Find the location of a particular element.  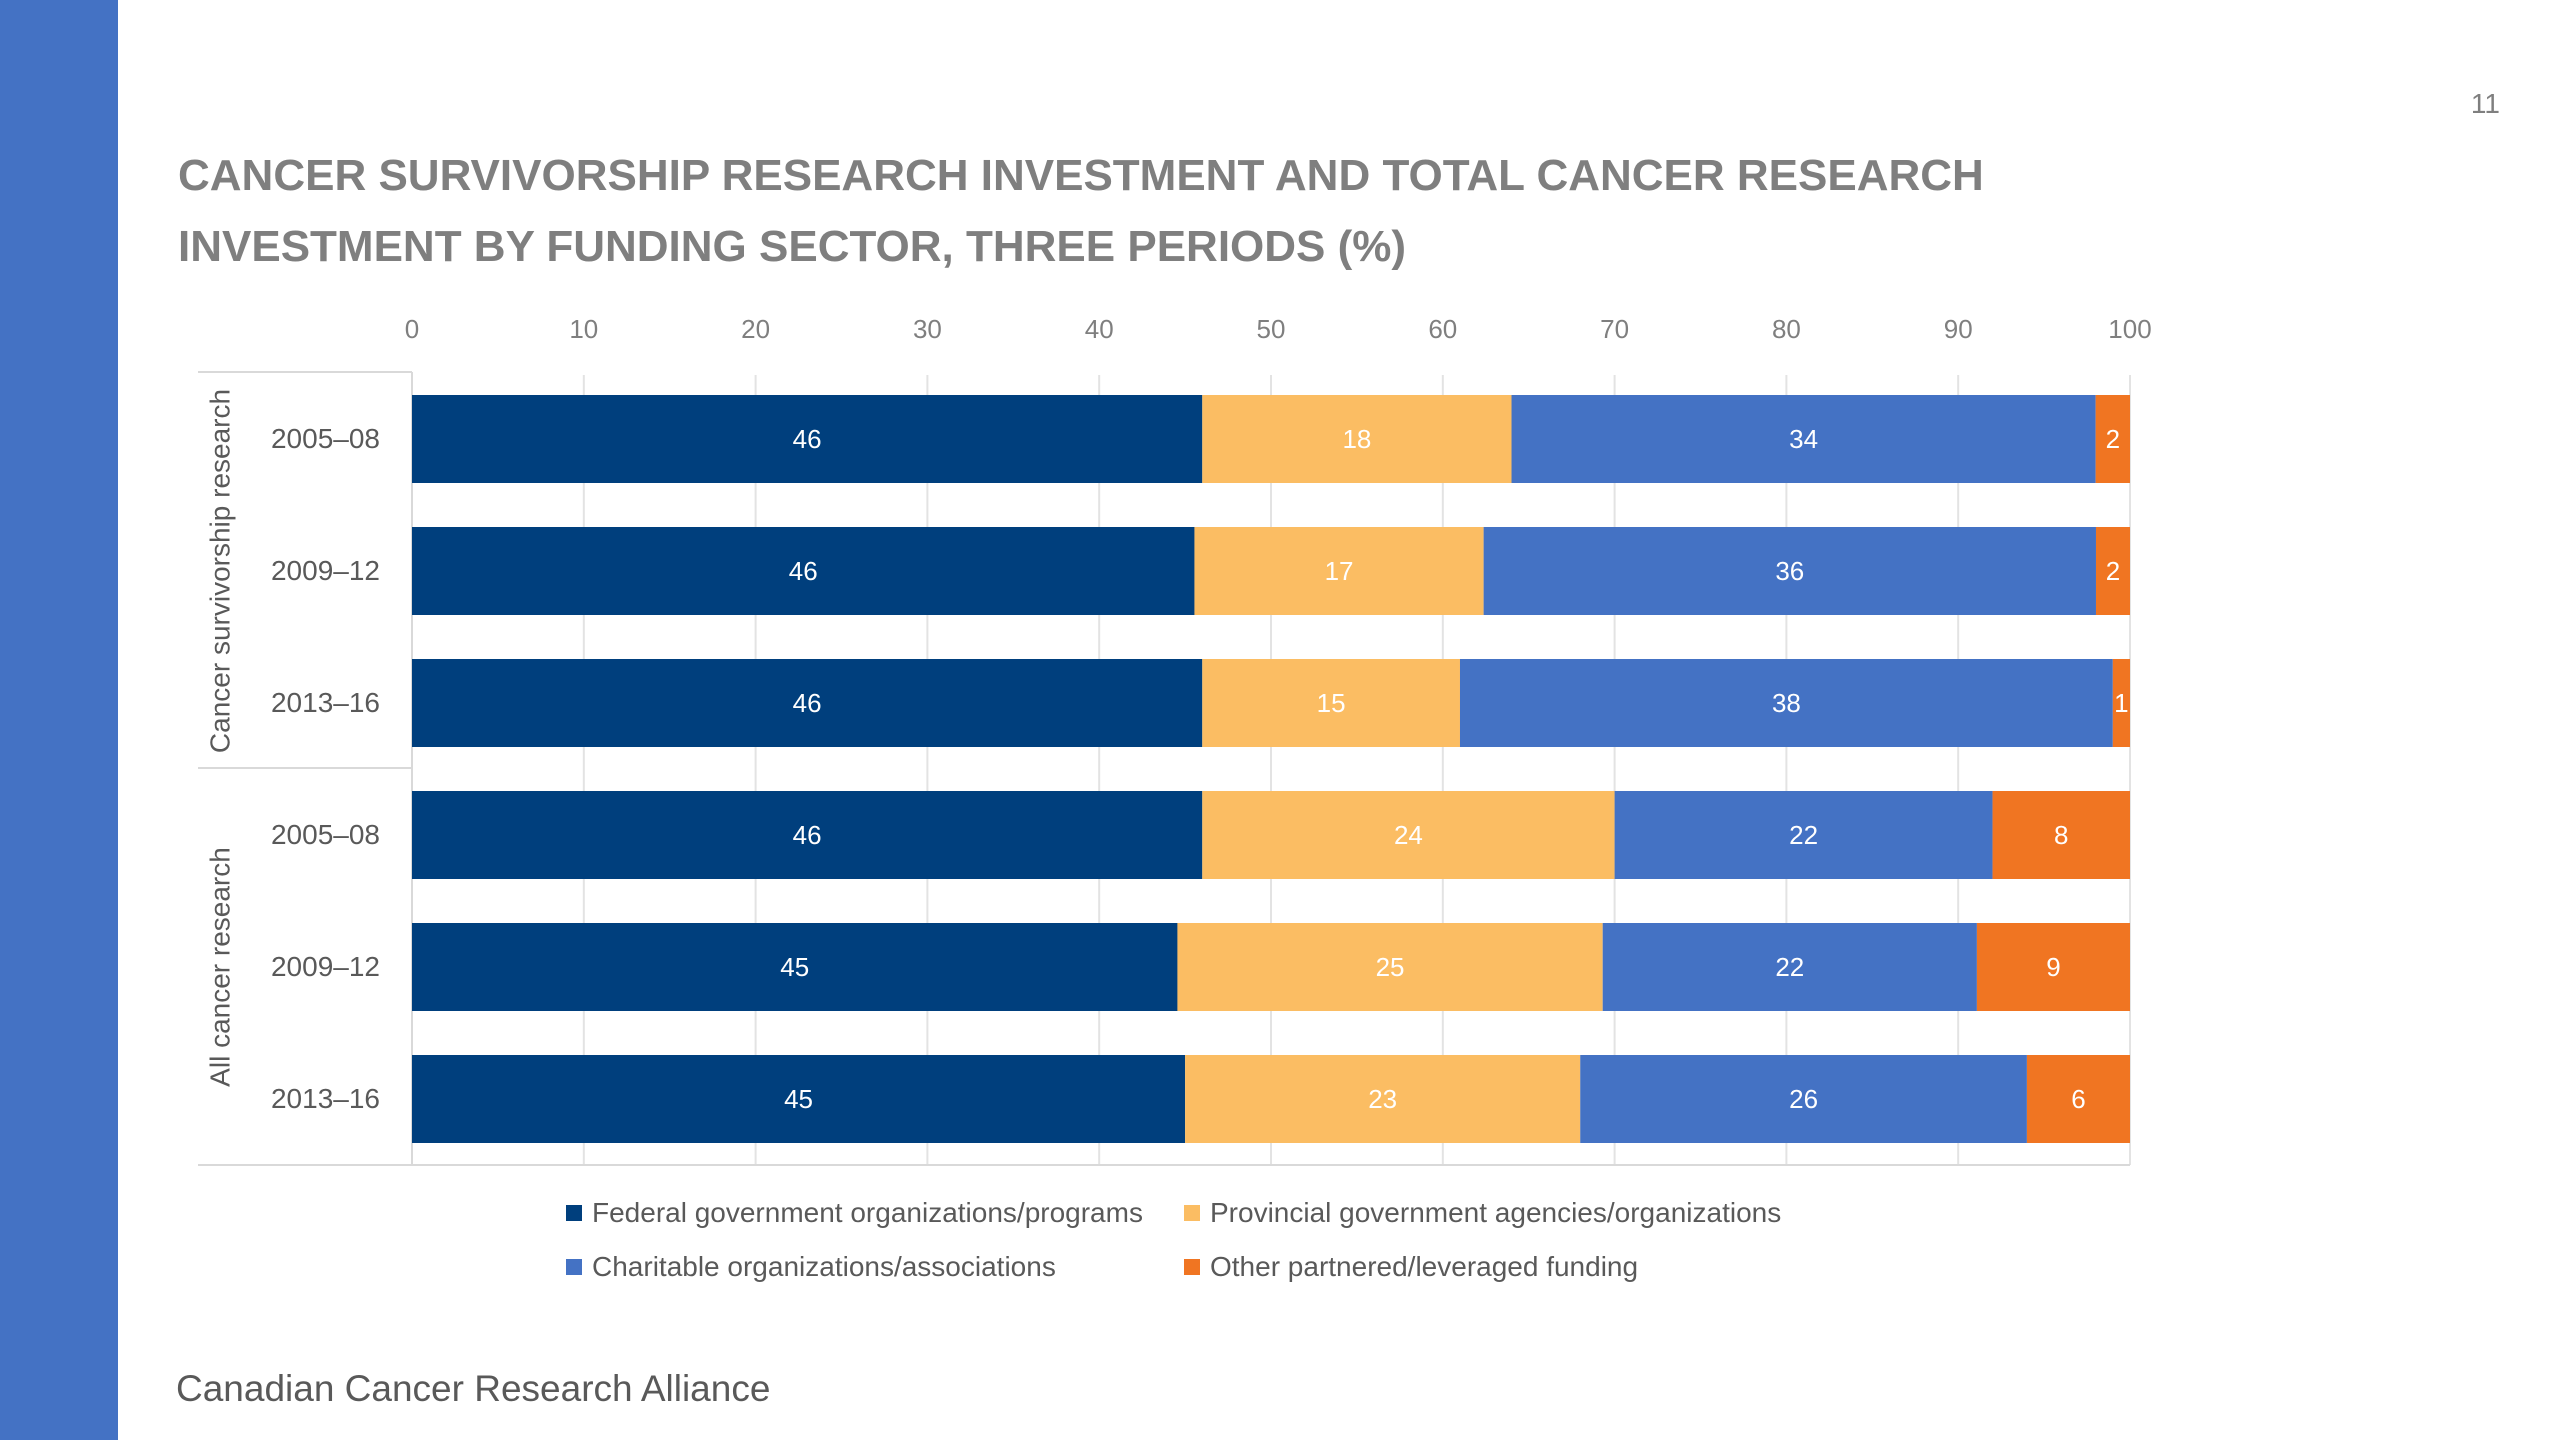

data-label-federal-5: 45 is located at coordinates (798, 1099).